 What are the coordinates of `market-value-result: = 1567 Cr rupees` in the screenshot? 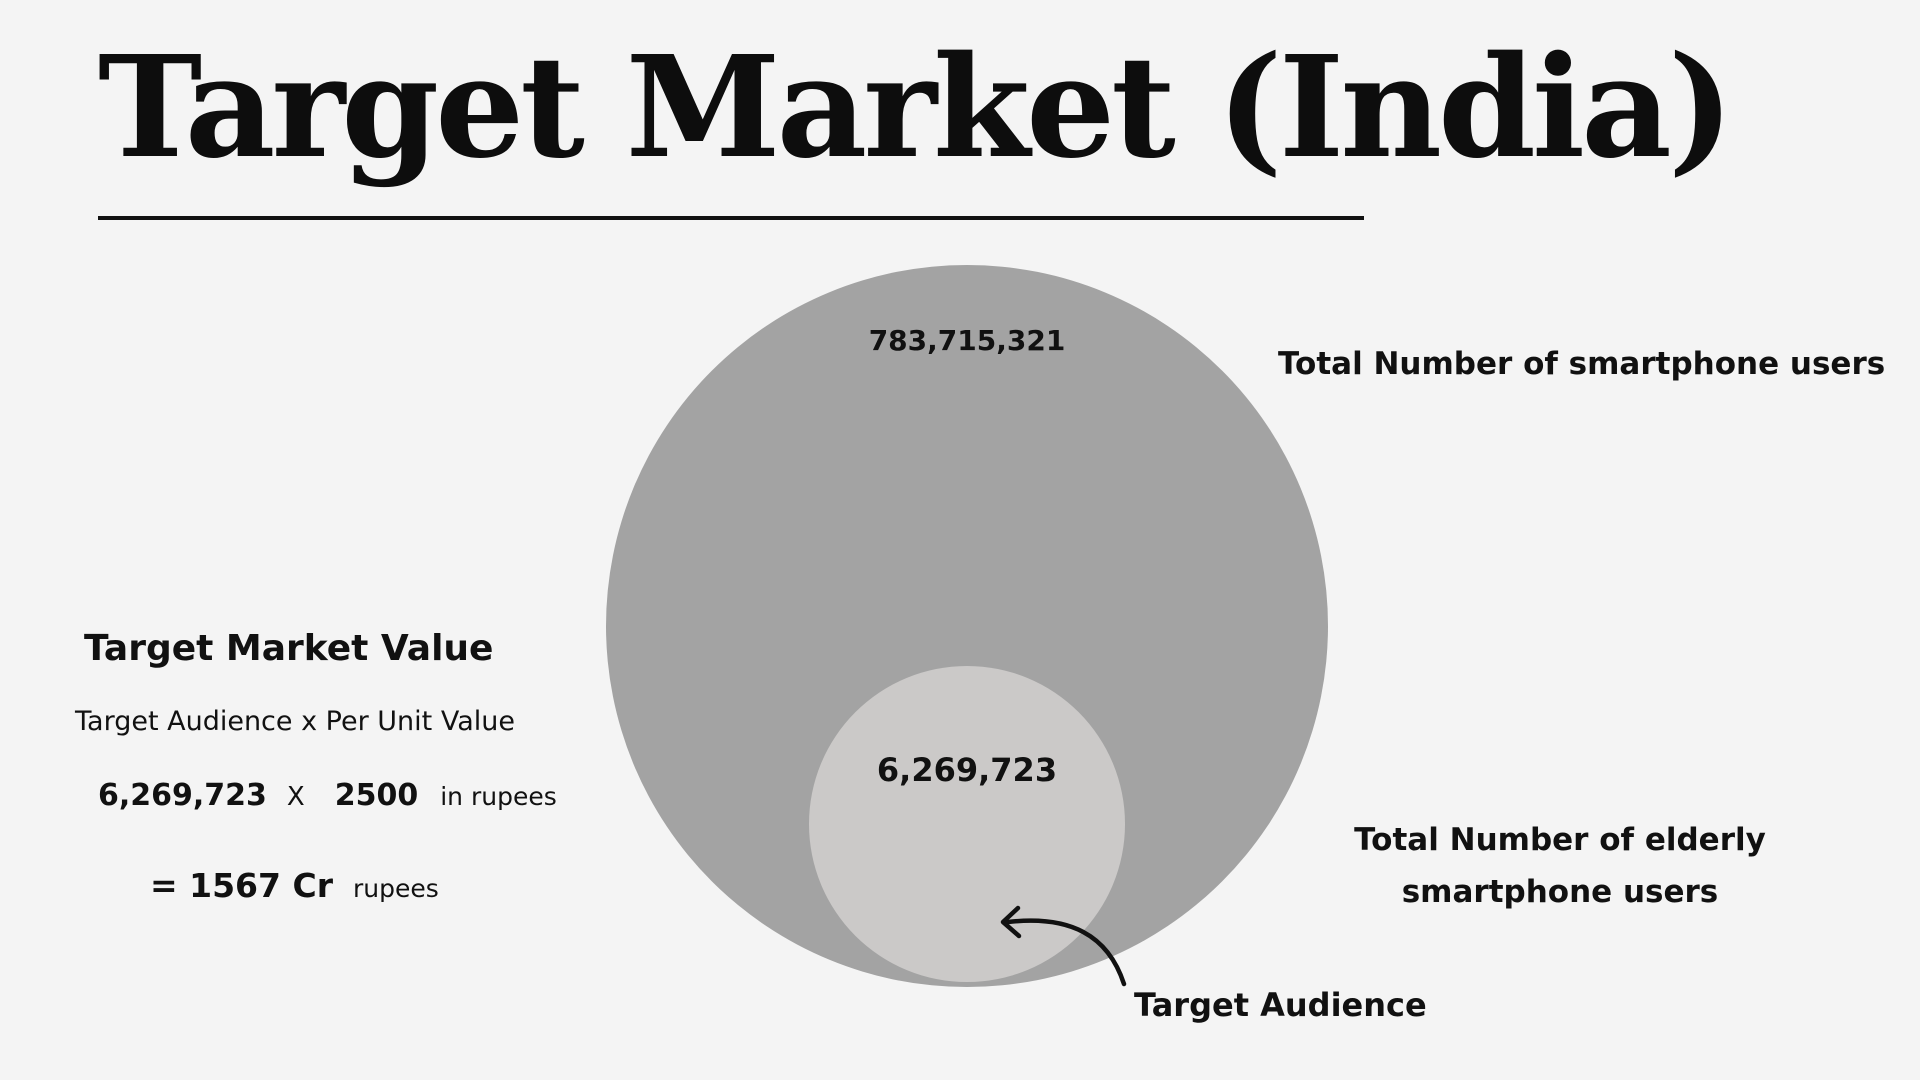 It's located at (294, 885).